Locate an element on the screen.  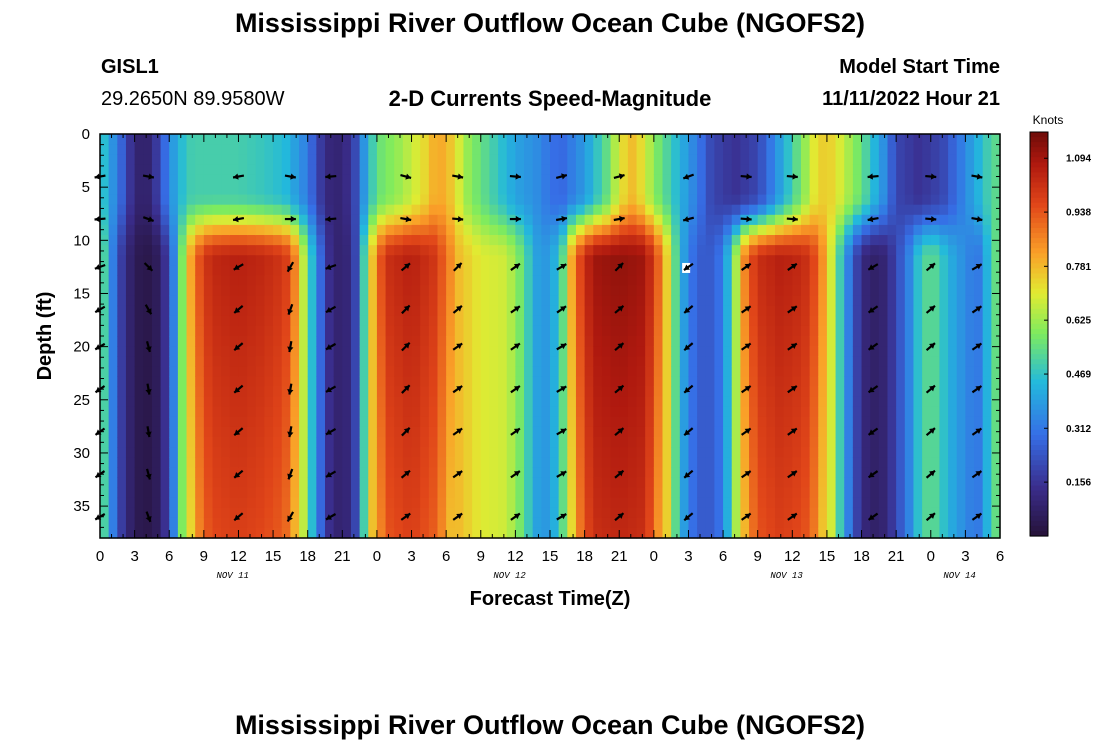
x-tick-label: 9 is located at coordinates (204, 556).